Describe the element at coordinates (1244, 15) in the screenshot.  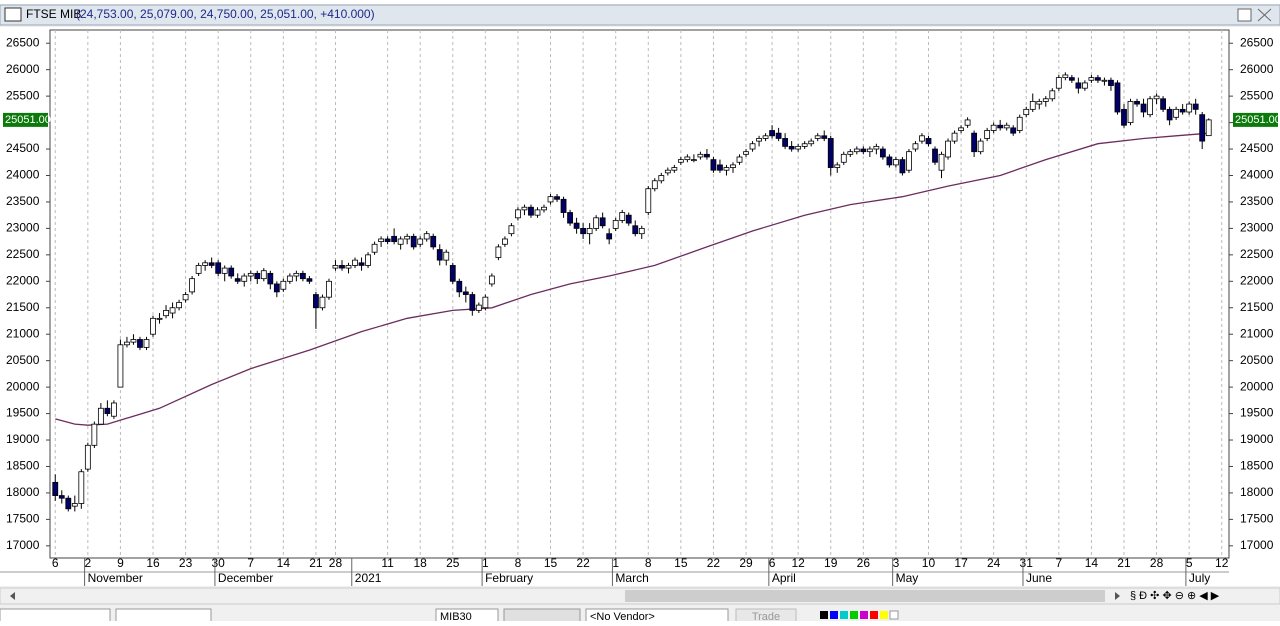
I see `maximize-button` at that location.